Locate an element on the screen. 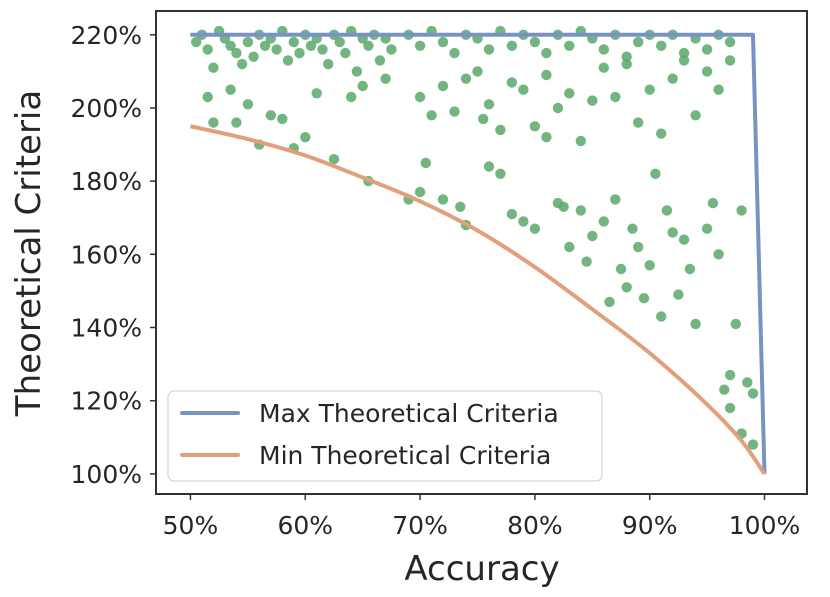  x-tick-label: 60% is located at coordinates (305, 525).